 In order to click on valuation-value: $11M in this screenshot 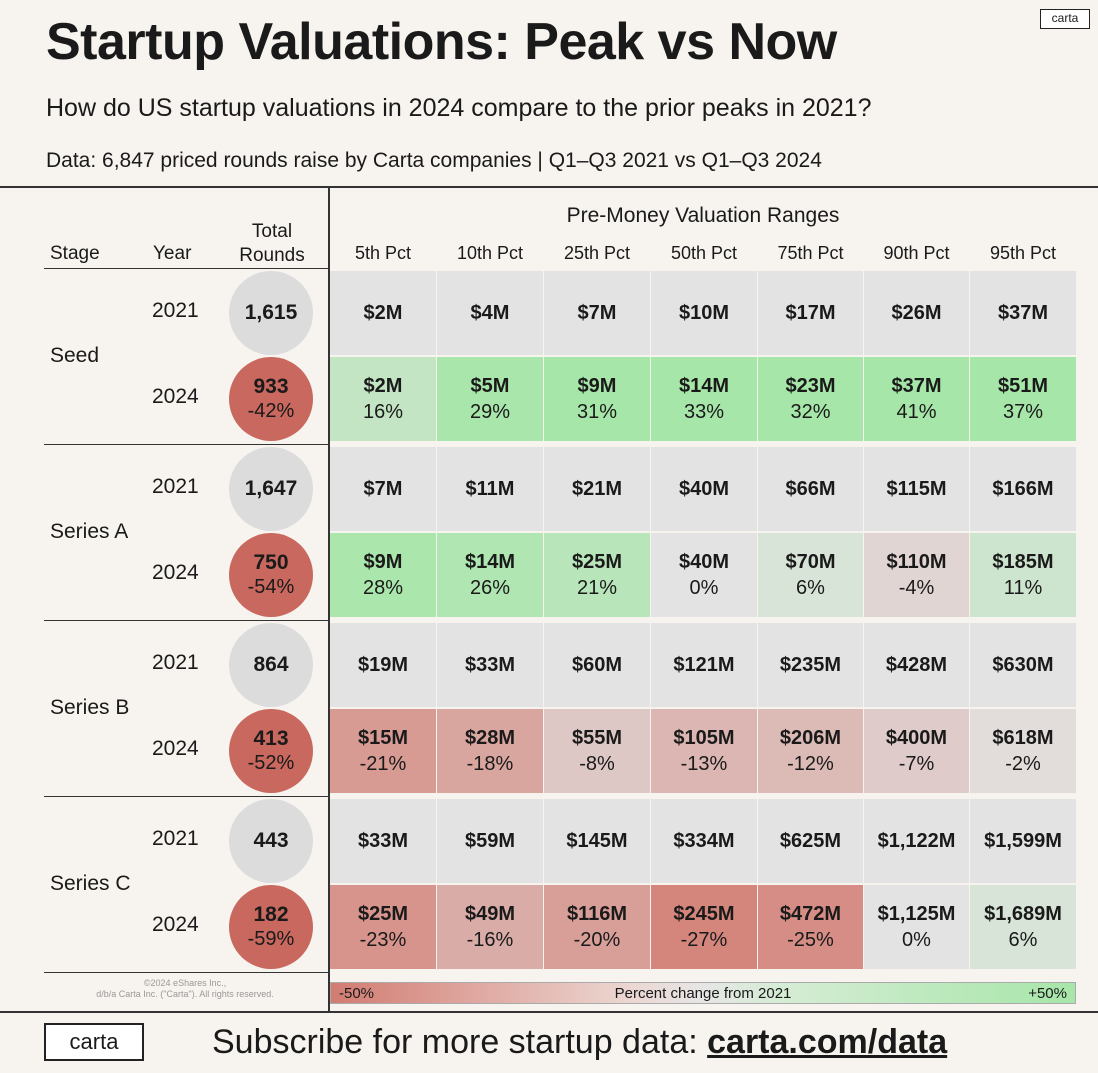, I will do `click(490, 489)`.